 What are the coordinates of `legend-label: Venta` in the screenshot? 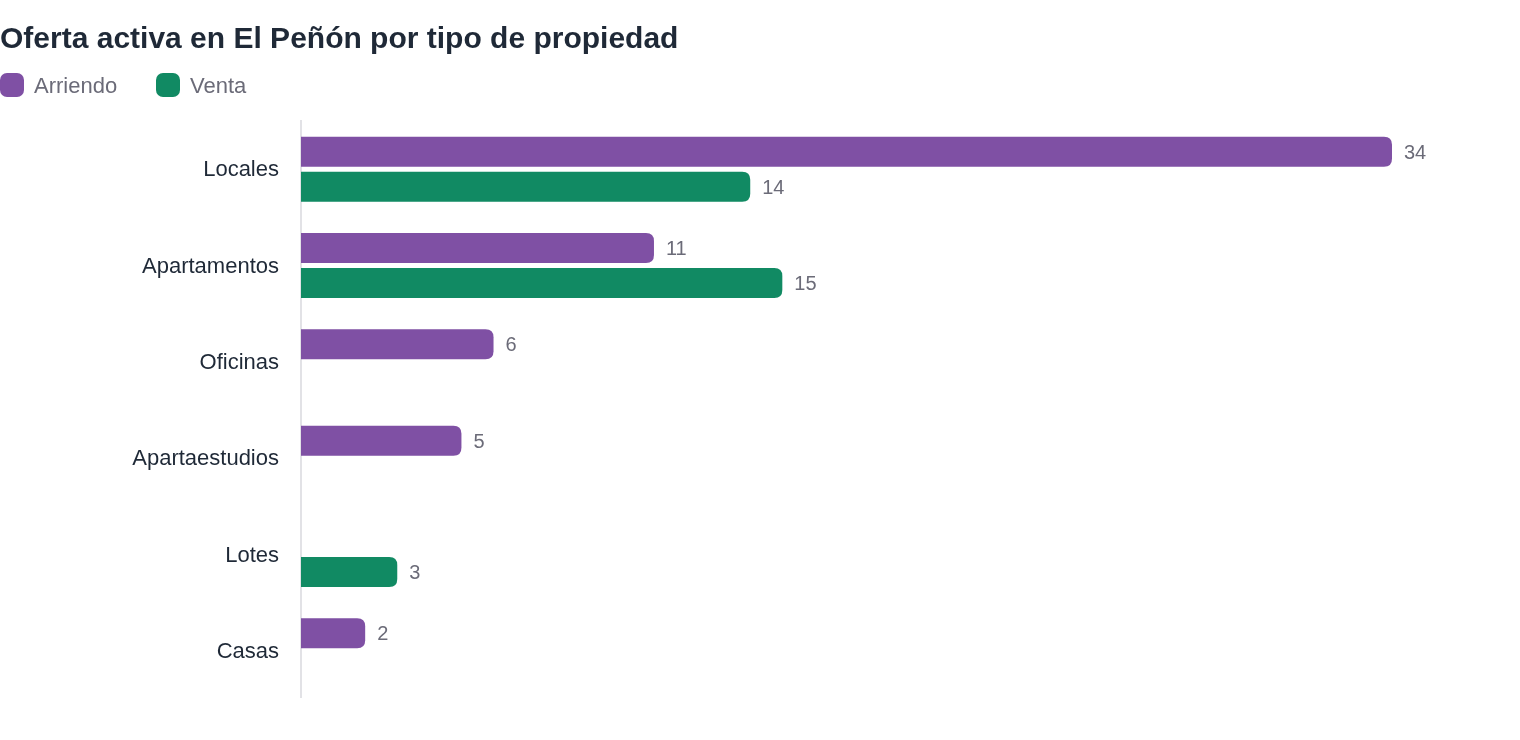 It's located at (219, 85).